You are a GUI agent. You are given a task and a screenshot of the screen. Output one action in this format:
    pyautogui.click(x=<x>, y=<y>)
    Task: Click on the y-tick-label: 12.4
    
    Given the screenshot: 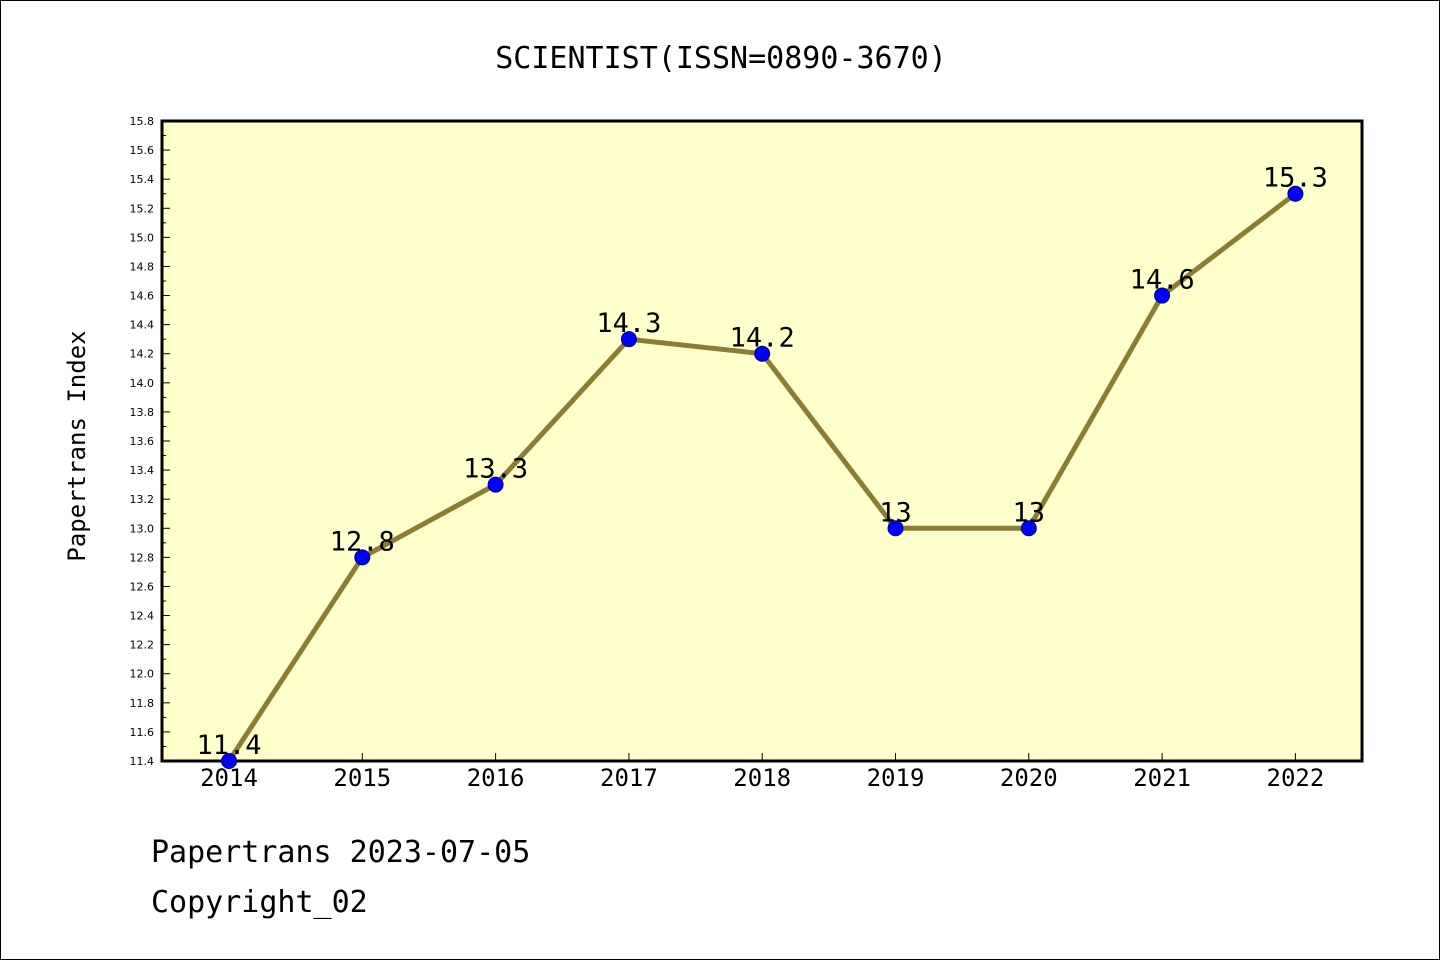 What is the action you would take?
    pyautogui.click(x=142, y=616)
    